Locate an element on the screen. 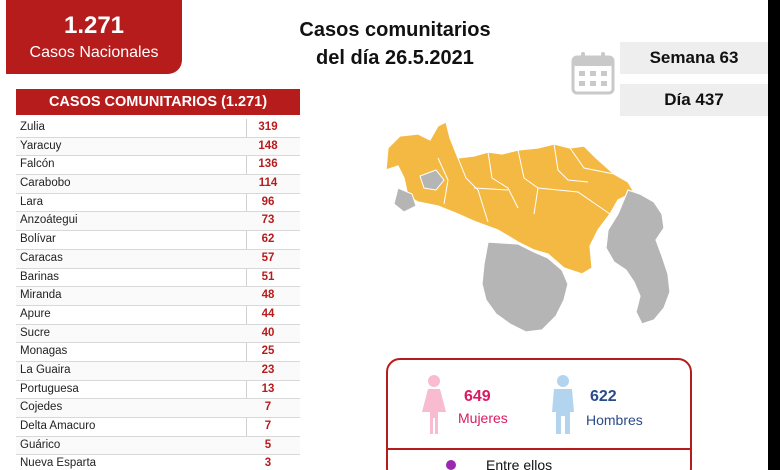 This screenshot has height=470, width=780. week-label: Semana 63 is located at coordinates (694, 58).